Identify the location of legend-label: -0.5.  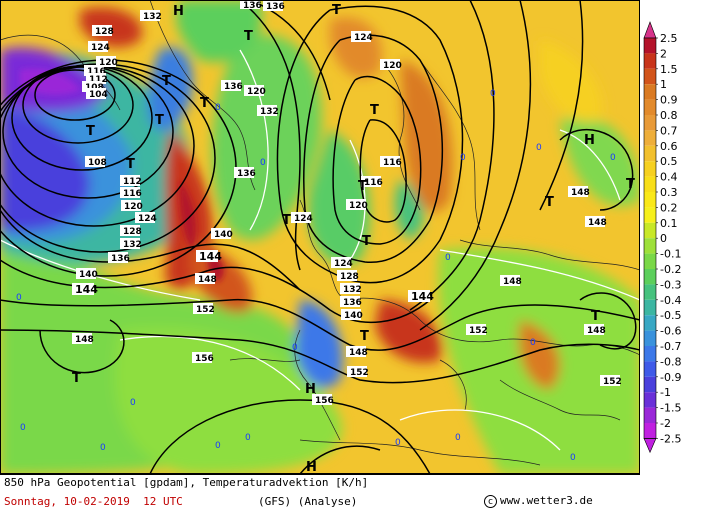
(670, 315).